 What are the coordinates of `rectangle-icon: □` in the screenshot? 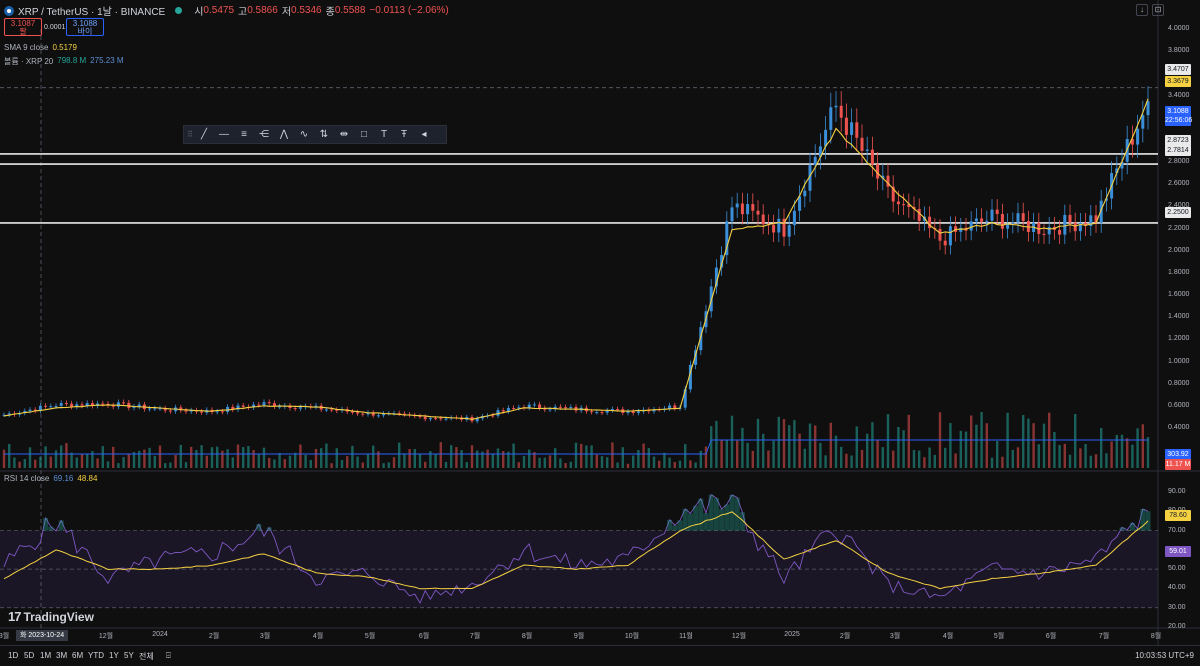 It's located at (364, 134).